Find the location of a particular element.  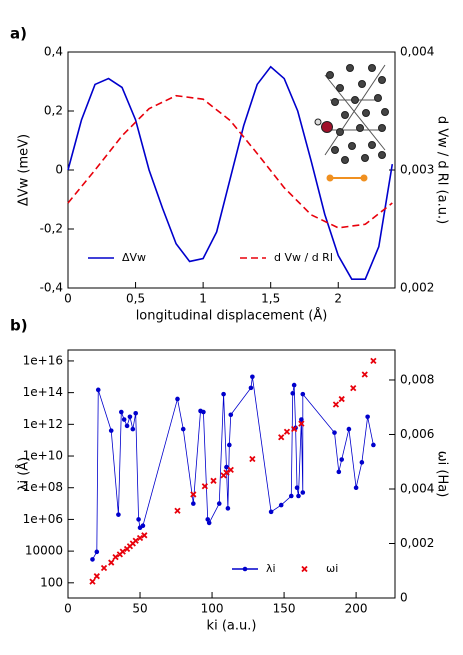

y-tick-label: 100 is located at coordinates (51, 582).